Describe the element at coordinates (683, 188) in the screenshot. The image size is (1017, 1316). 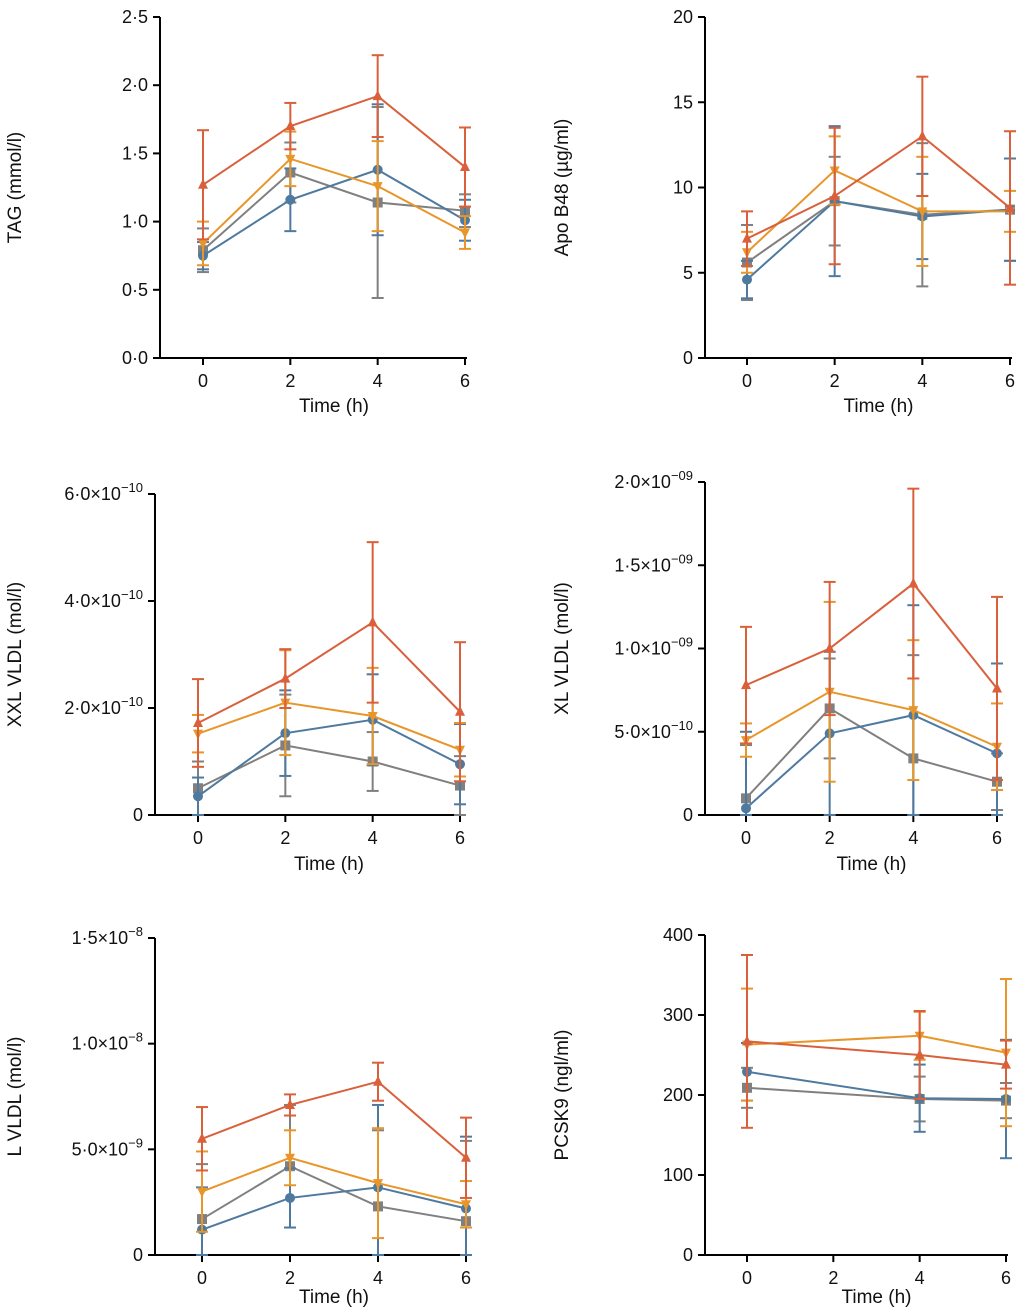
I see `y-tick-base: 10` at that location.